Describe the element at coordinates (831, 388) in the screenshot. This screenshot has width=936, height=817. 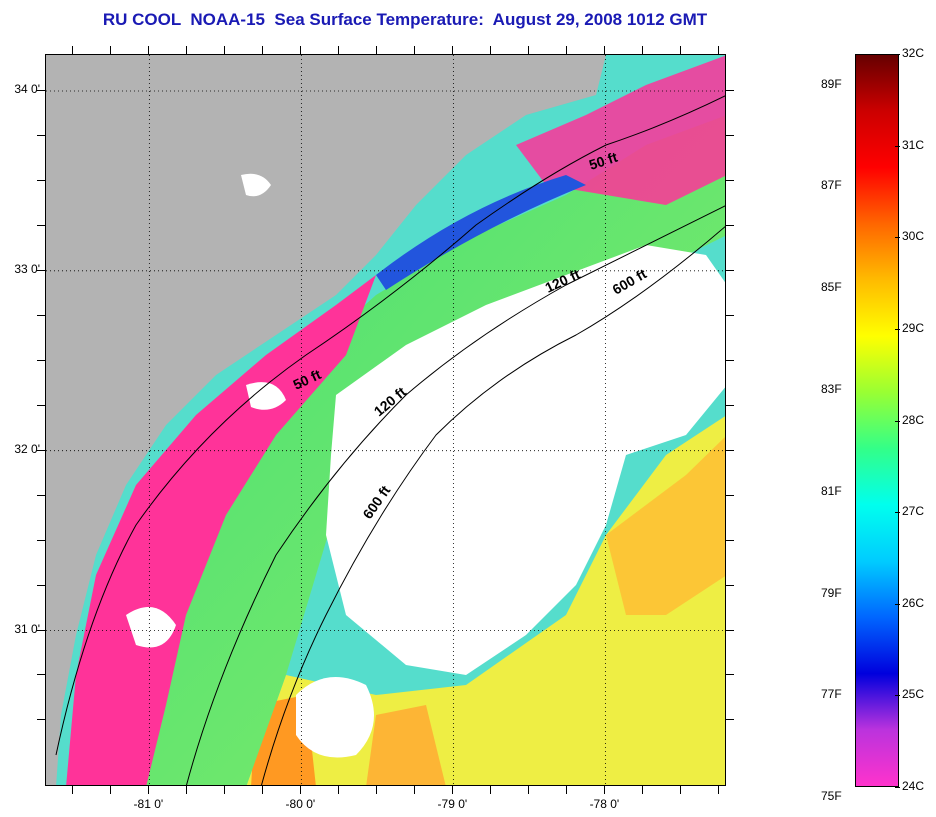
I see `colorbar-fahrenheit-label: 83F` at that location.